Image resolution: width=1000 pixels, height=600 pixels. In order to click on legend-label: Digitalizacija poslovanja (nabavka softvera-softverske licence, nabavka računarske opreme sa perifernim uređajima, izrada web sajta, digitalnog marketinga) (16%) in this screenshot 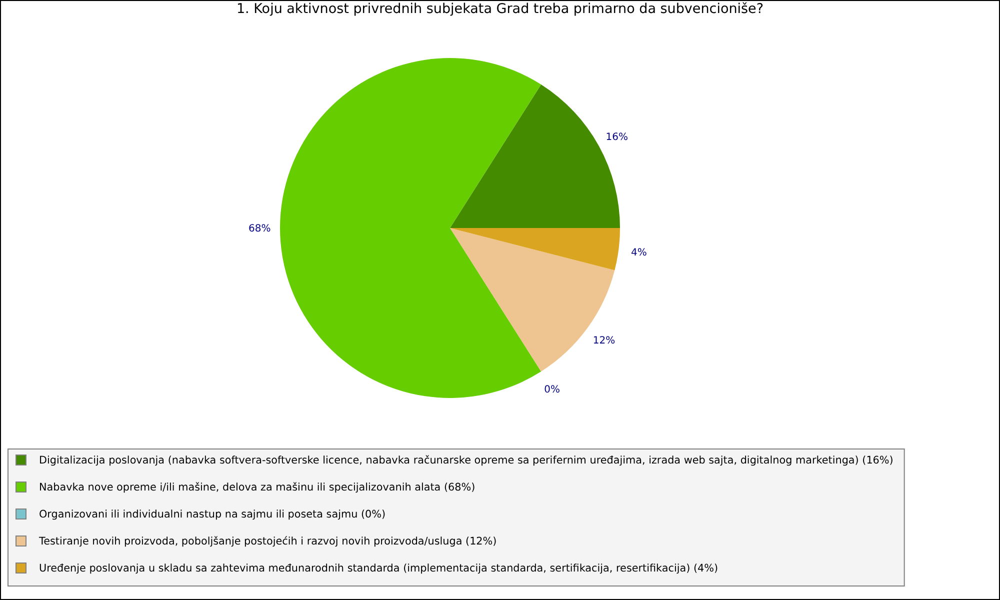, I will do `click(466, 460)`.